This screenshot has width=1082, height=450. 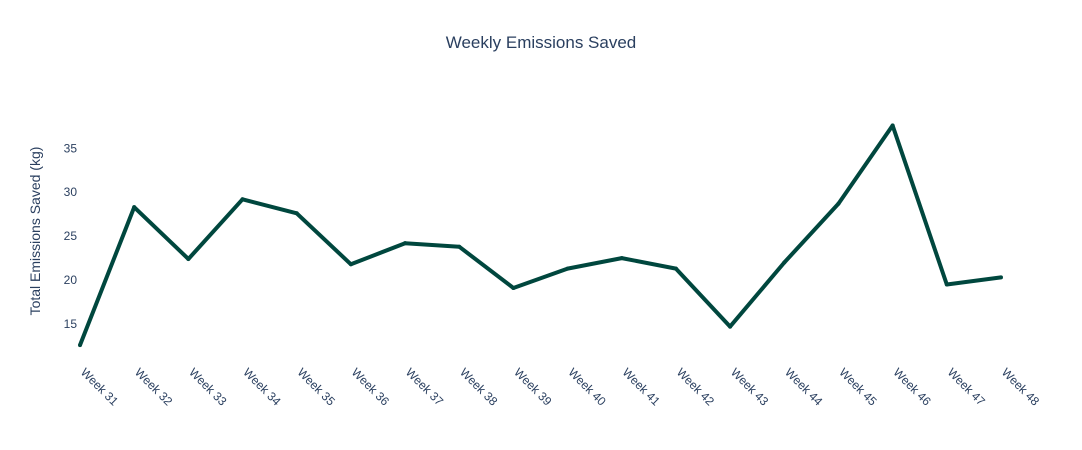 What do you see at coordinates (1020, 386) in the screenshot?
I see `x-tick-label: Week 48` at bounding box center [1020, 386].